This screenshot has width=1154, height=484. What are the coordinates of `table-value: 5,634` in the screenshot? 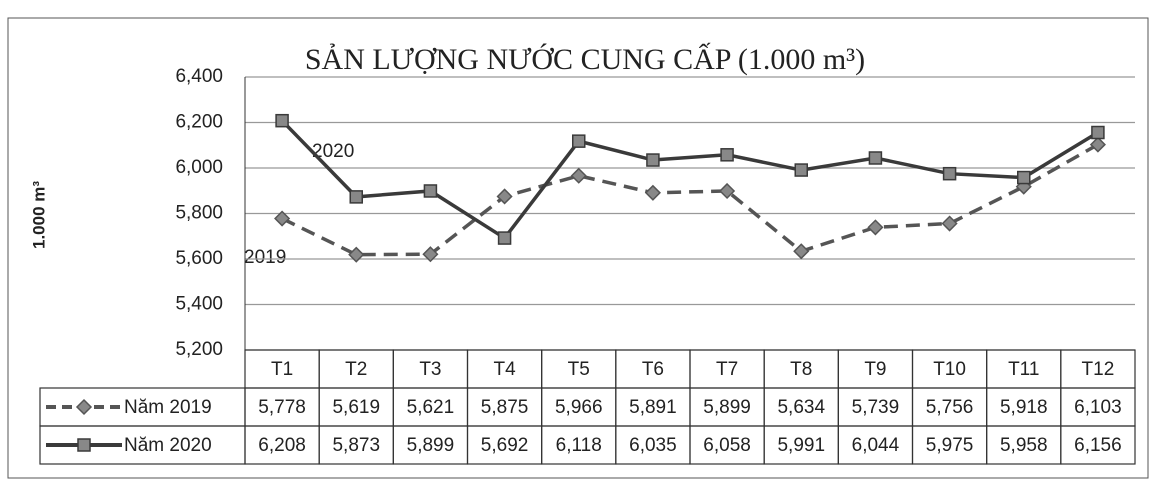 It's located at (801, 407).